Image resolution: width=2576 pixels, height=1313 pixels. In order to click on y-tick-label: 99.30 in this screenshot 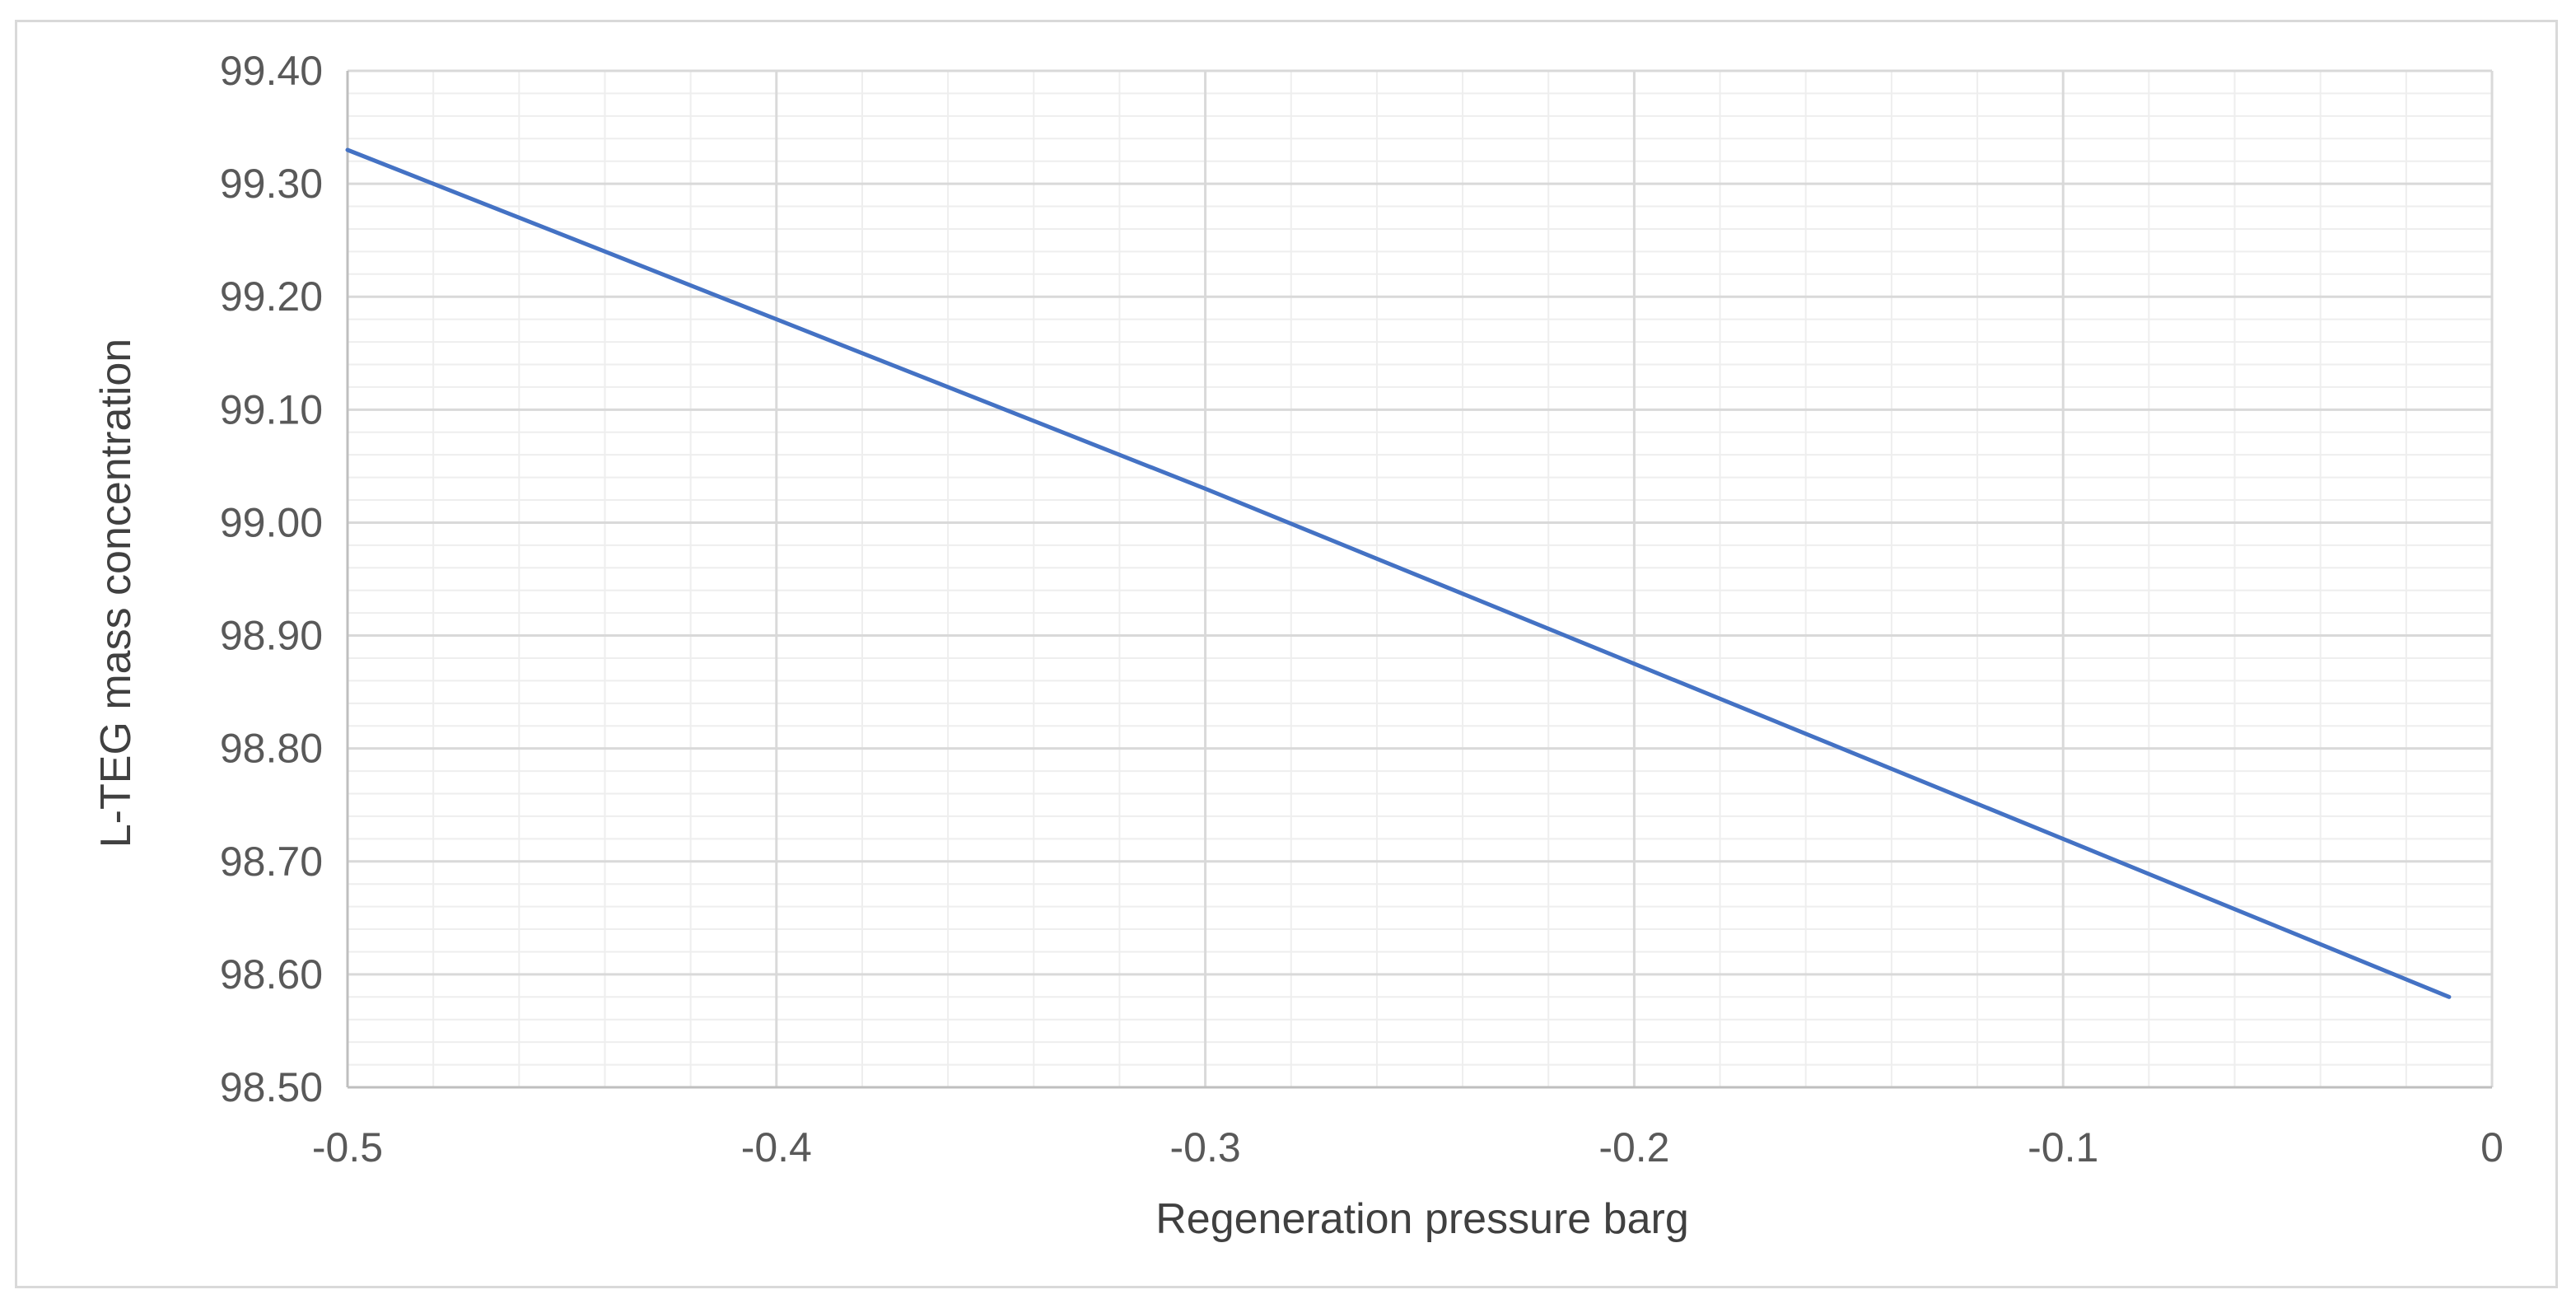, I will do `click(271, 184)`.